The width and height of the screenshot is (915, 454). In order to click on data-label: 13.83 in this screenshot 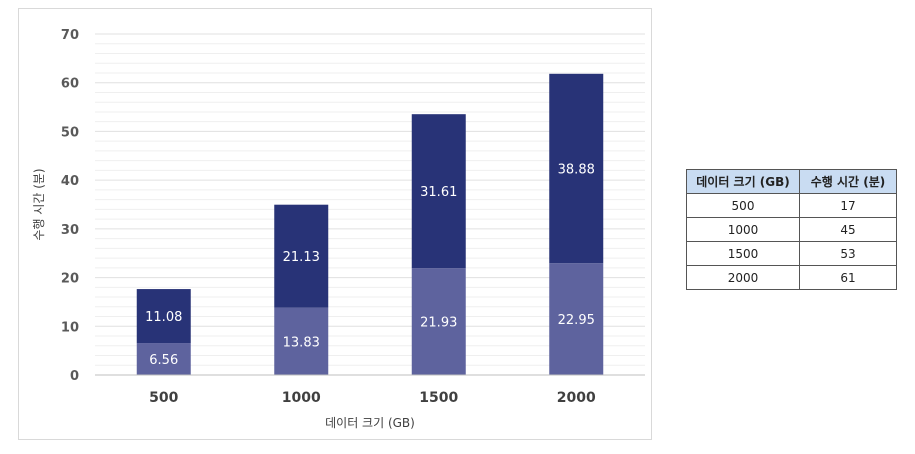, I will do `click(301, 342)`.